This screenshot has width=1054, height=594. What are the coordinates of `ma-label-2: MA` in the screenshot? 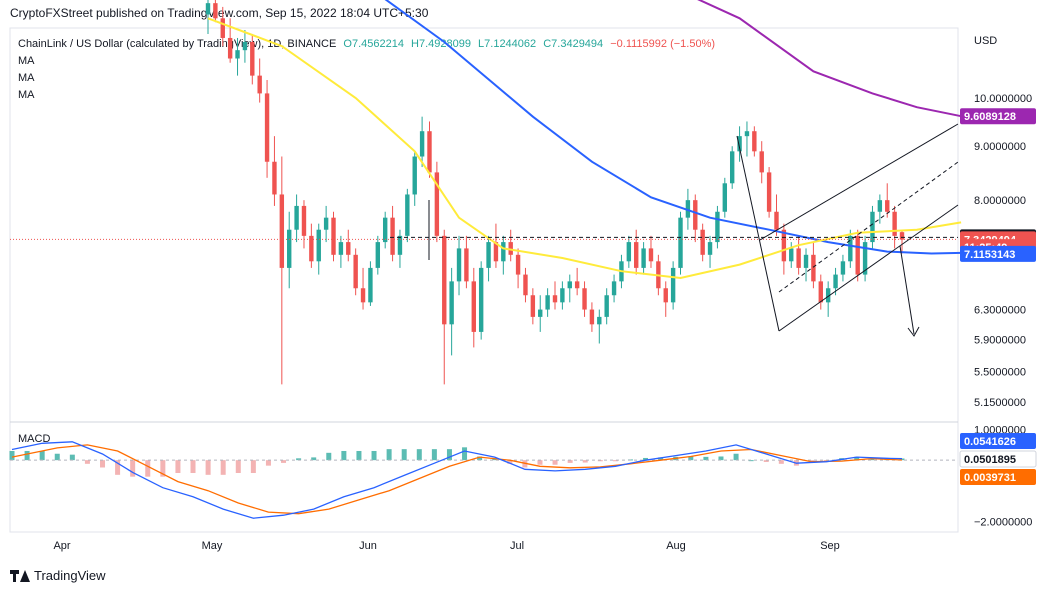 It's located at (26, 78).